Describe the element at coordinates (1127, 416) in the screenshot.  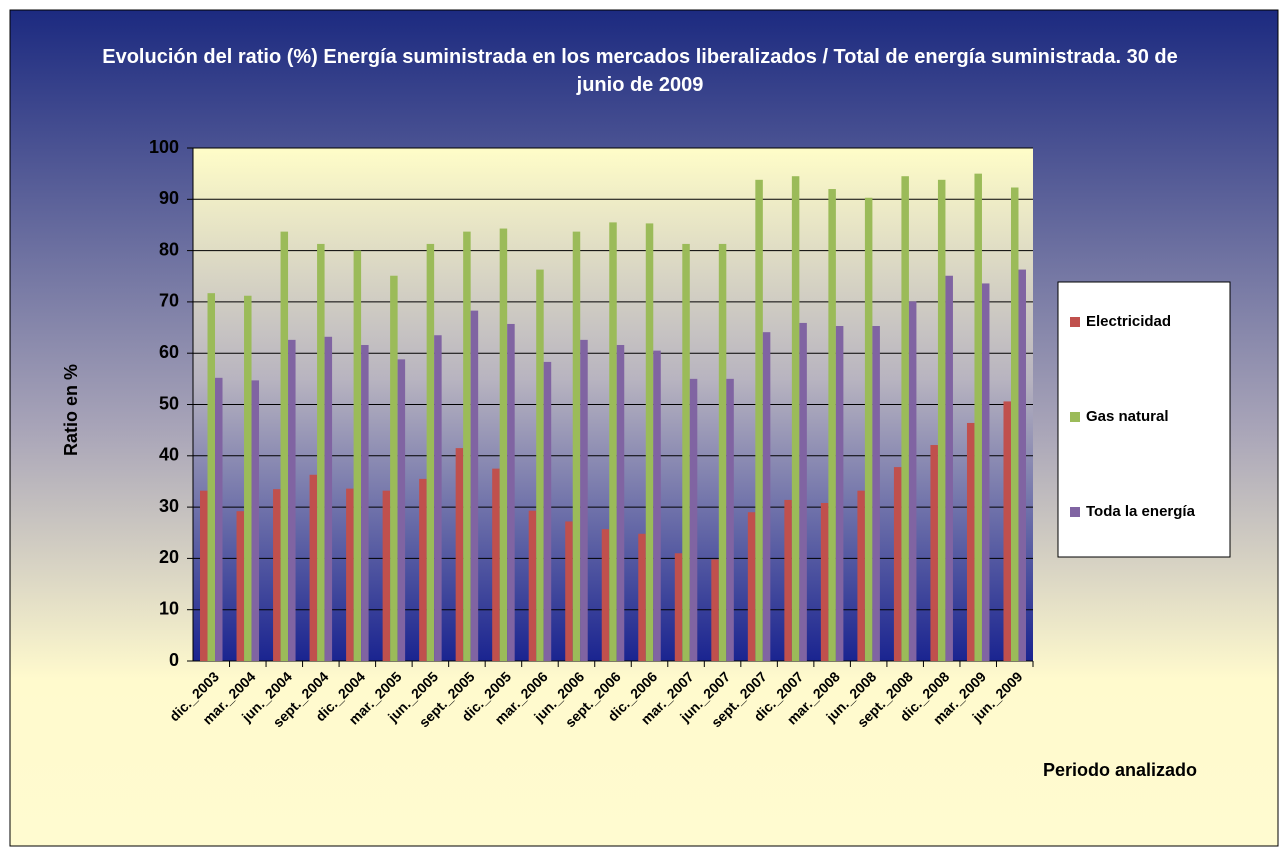
I see `legend-label: Gas natural` at that location.